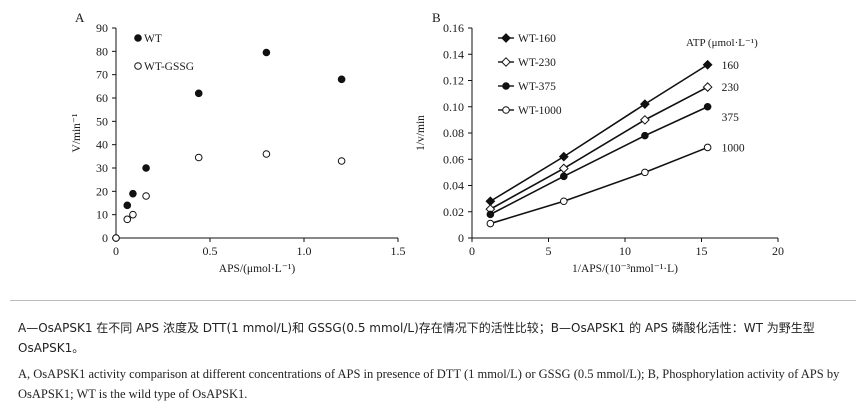 The width and height of the screenshot is (866, 409). What do you see at coordinates (537, 39) in the screenshot?
I see `chart-1-legend-label: WT-160` at bounding box center [537, 39].